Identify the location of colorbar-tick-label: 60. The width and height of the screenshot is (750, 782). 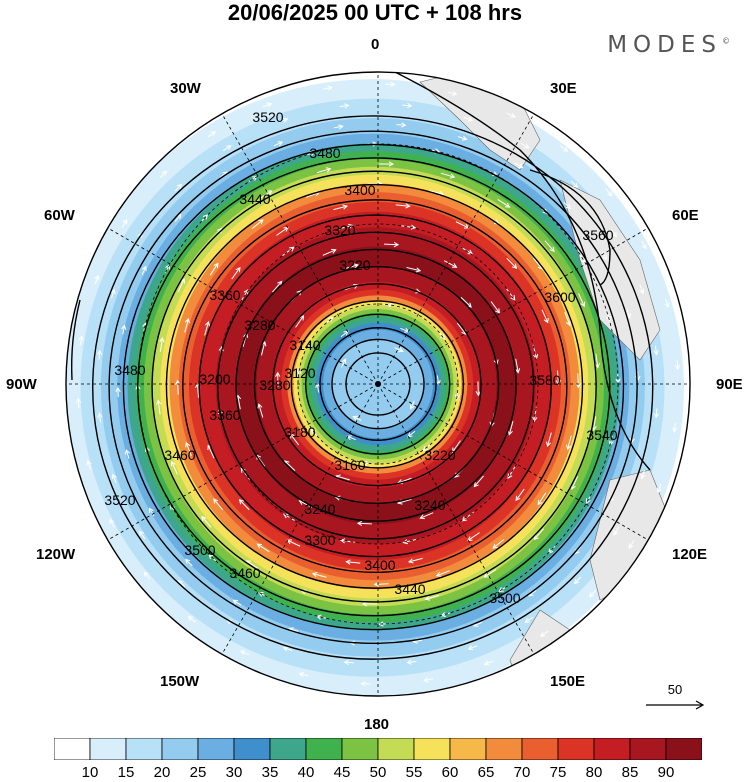
(450, 772).